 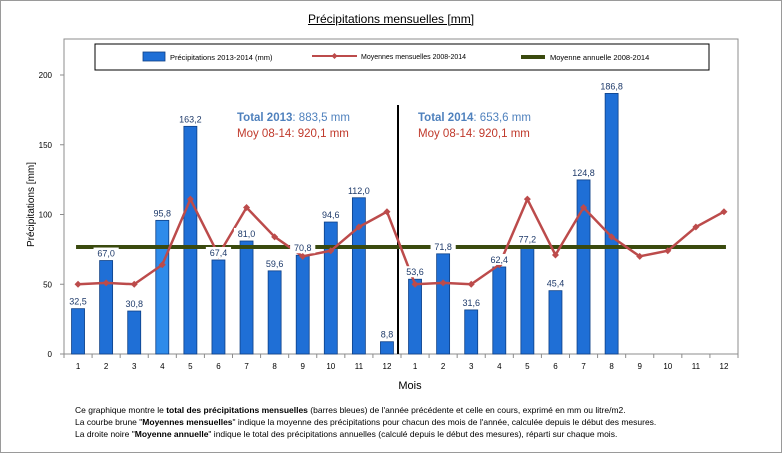 What do you see at coordinates (31, 204) in the screenshot?
I see `y-axis-title: Précipitations [mm]` at bounding box center [31, 204].